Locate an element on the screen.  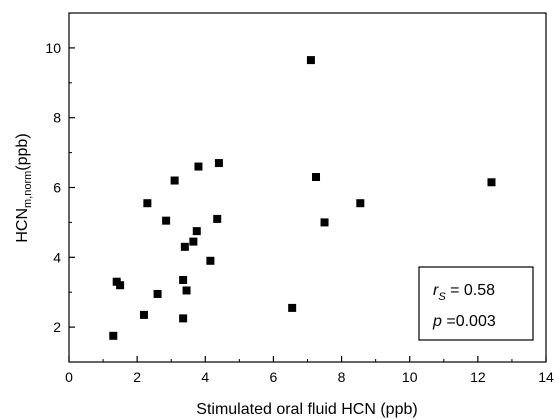
x-tick-label: 14 is located at coordinates (546, 377).